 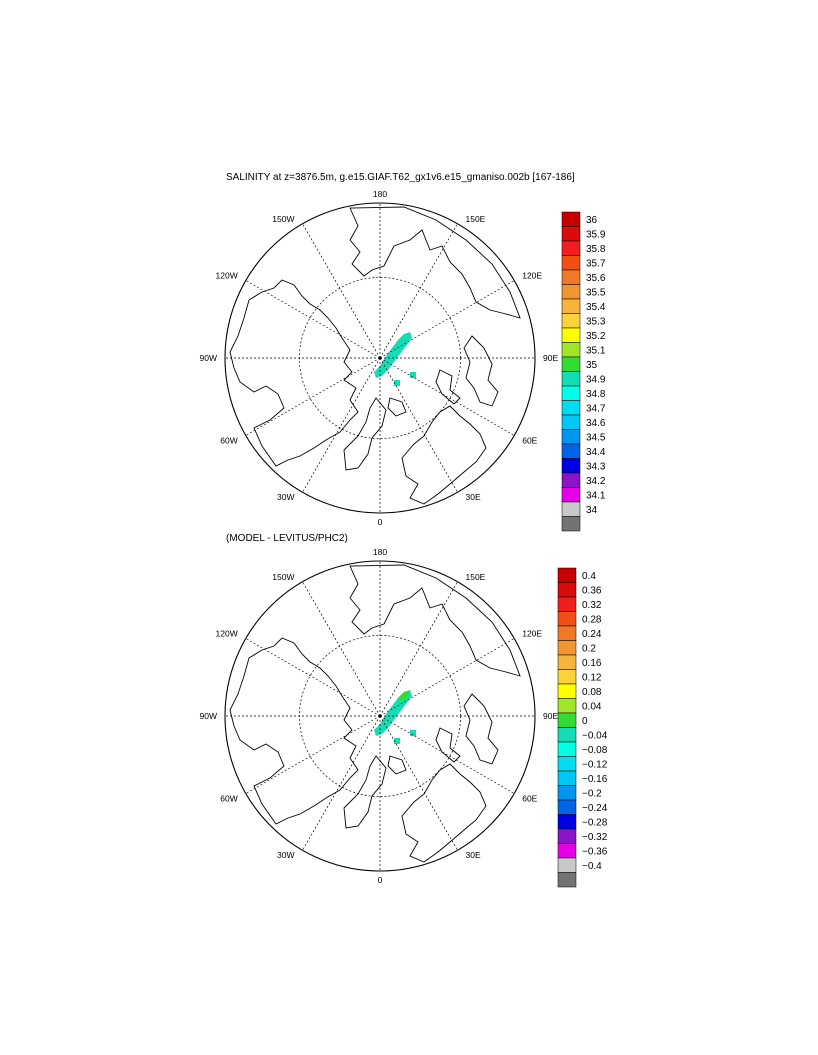 What do you see at coordinates (596, 278) in the screenshot?
I see `colorbar-tick-label: 35.6` at bounding box center [596, 278].